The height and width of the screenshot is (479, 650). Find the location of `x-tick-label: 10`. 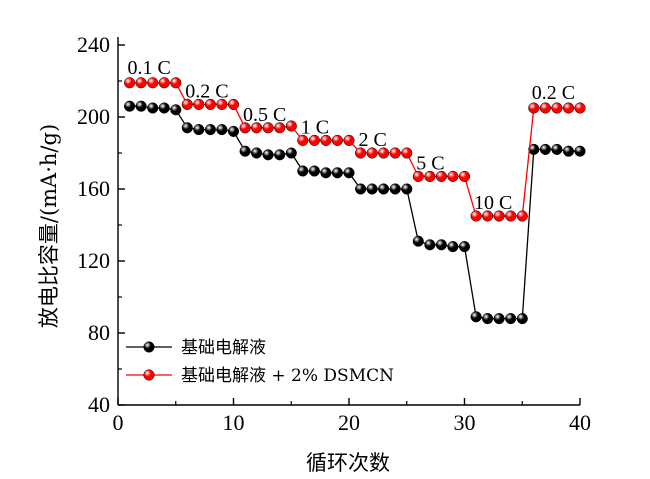

x-tick-label: 10 is located at coordinates (234, 422).